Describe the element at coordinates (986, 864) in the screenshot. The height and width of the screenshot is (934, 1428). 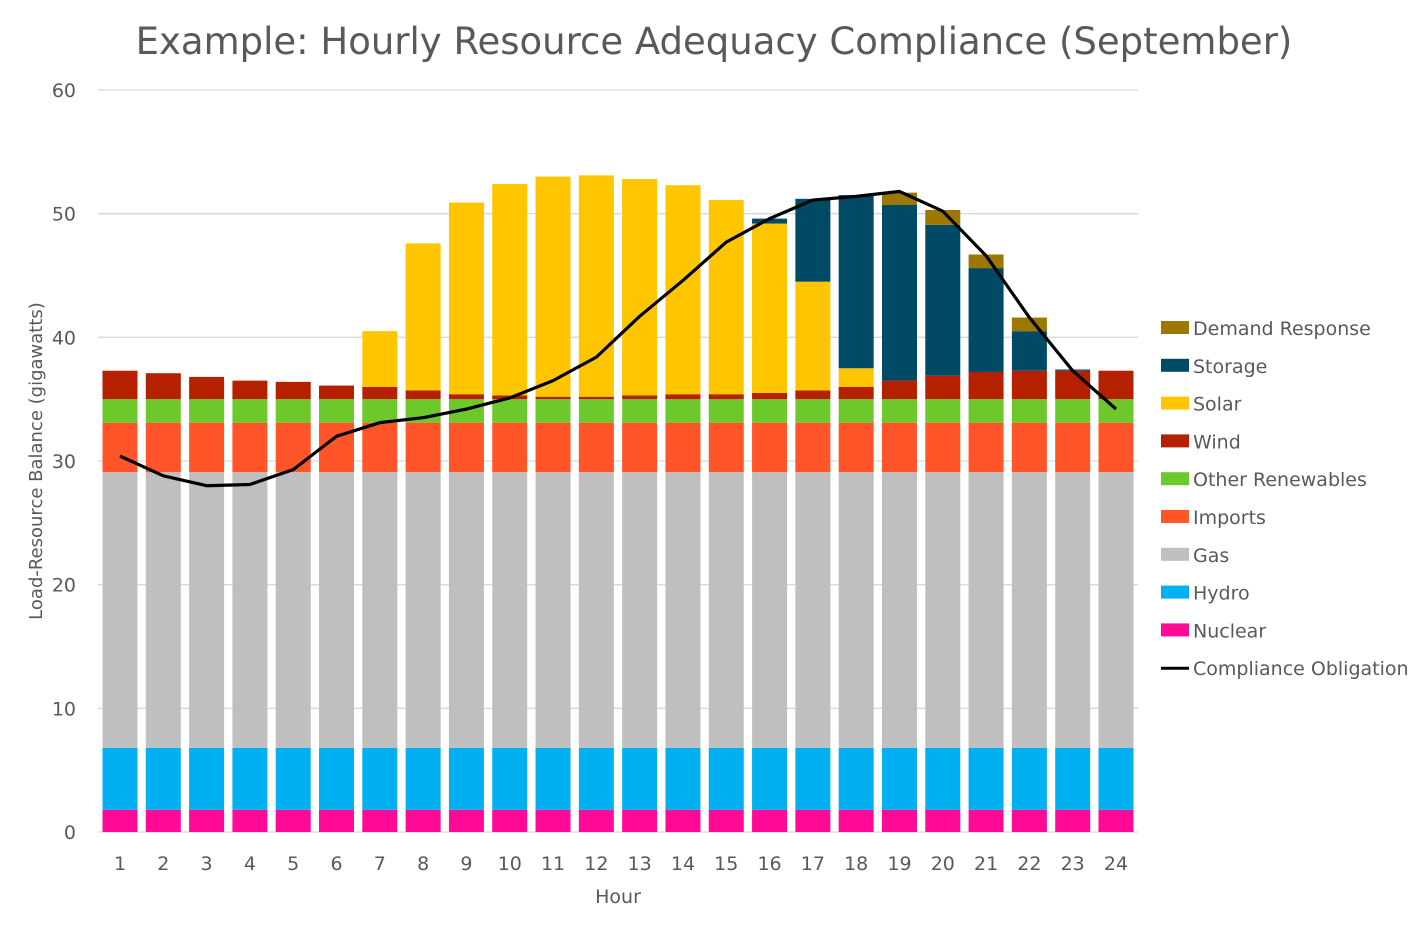
I see `x-tick-label: 21` at that location.